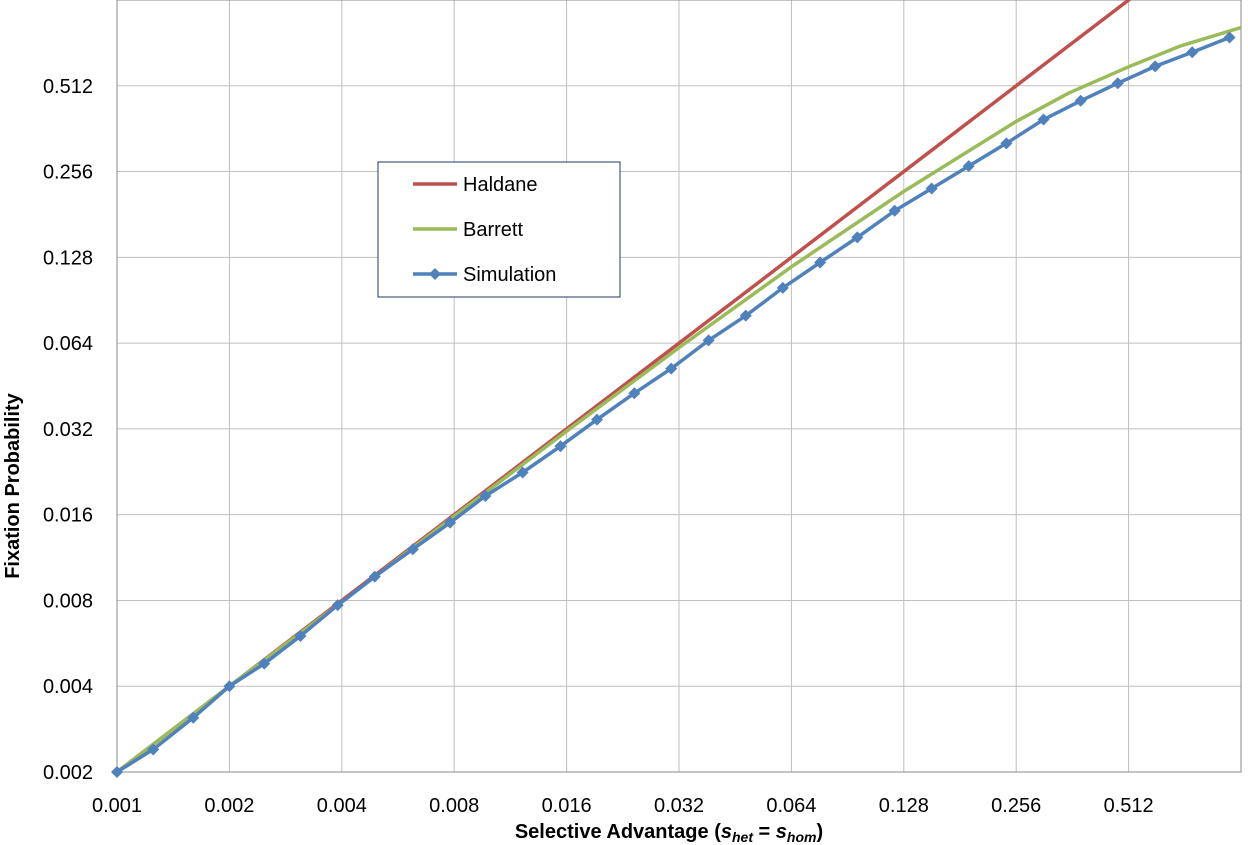 Image resolution: width=1248 pixels, height=845 pixels. Describe the element at coordinates (1129, 806) in the screenshot. I see `x-tick-label: 0.512` at that location.